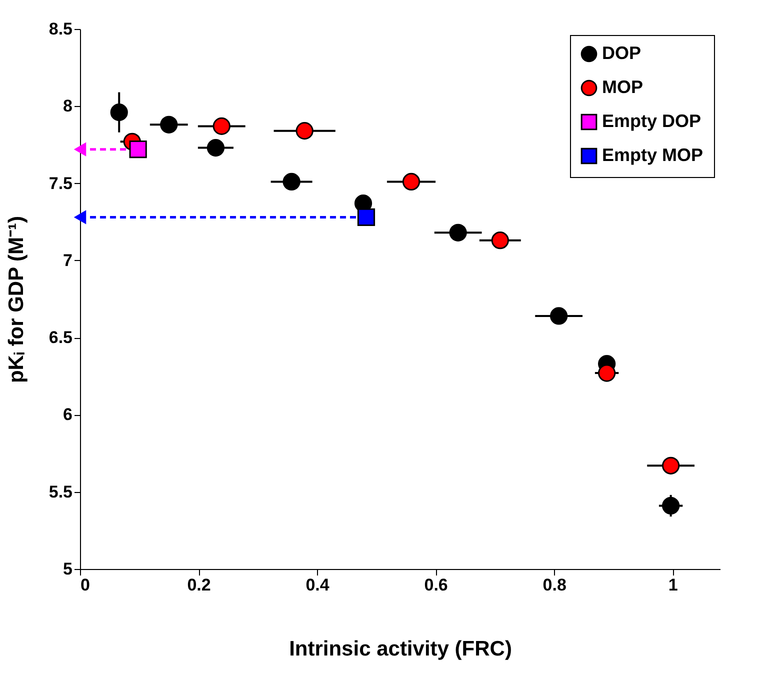 This screenshot has width=762, height=682. Describe the element at coordinates (67, 569) in the screenshot. I see `y-tick-label: 5` at that location.